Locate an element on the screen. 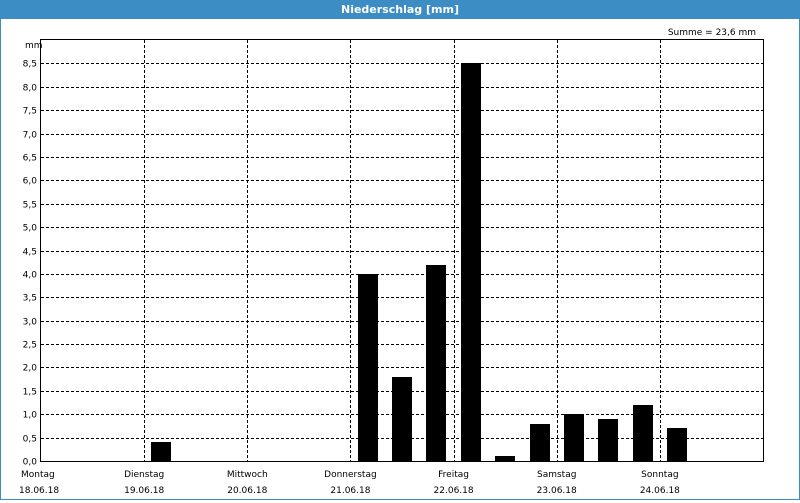 The image size is (800, 503). x-tick-date: 24.06.18 is located at coordinates (660, 491).